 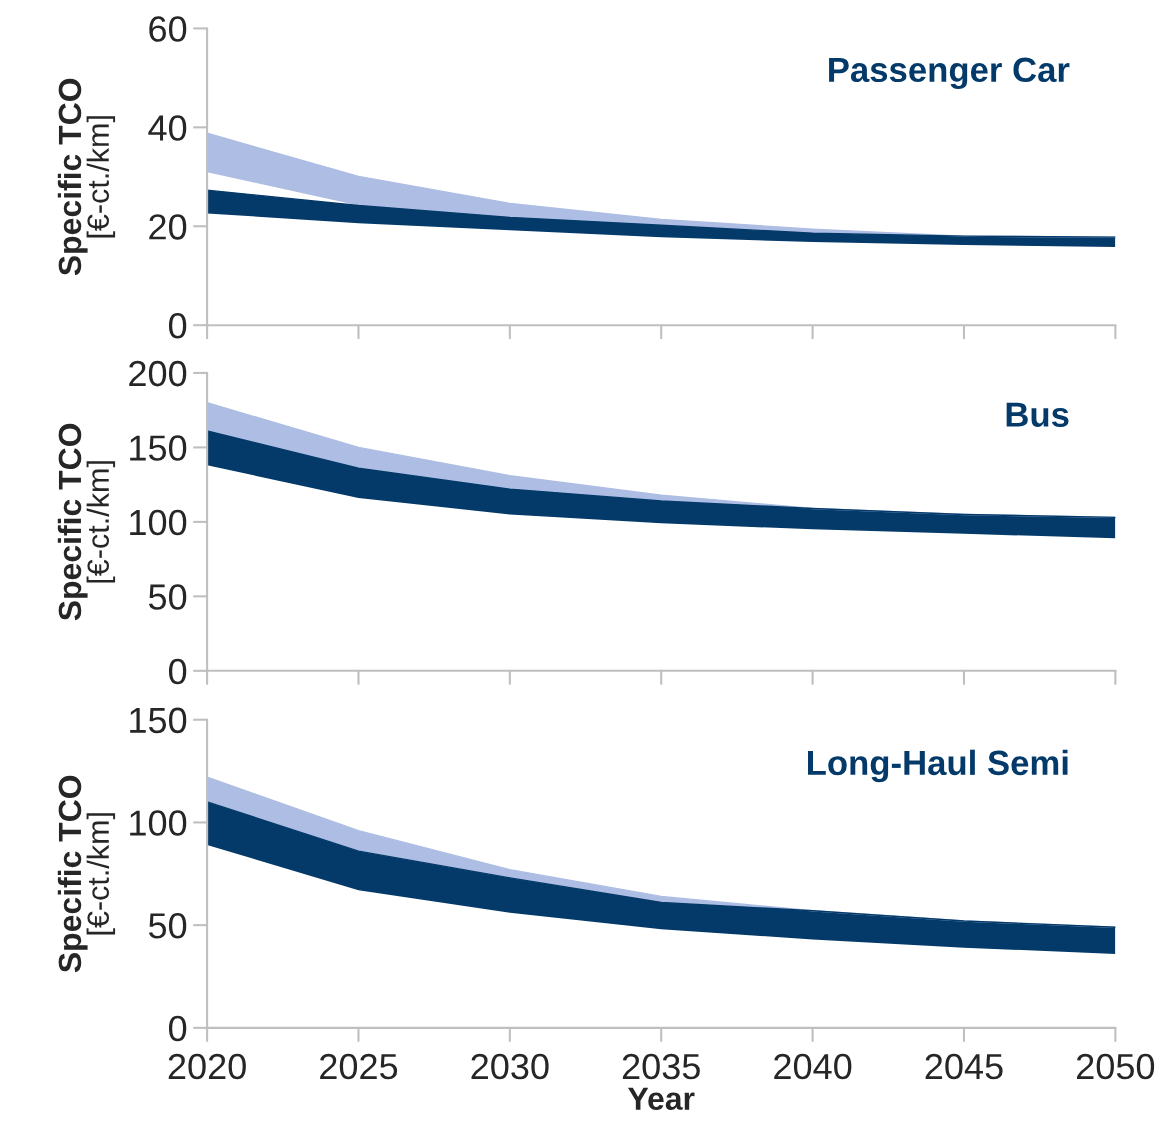 I want to click on x-tick-label: 2020, so click(x=207, y=1066).